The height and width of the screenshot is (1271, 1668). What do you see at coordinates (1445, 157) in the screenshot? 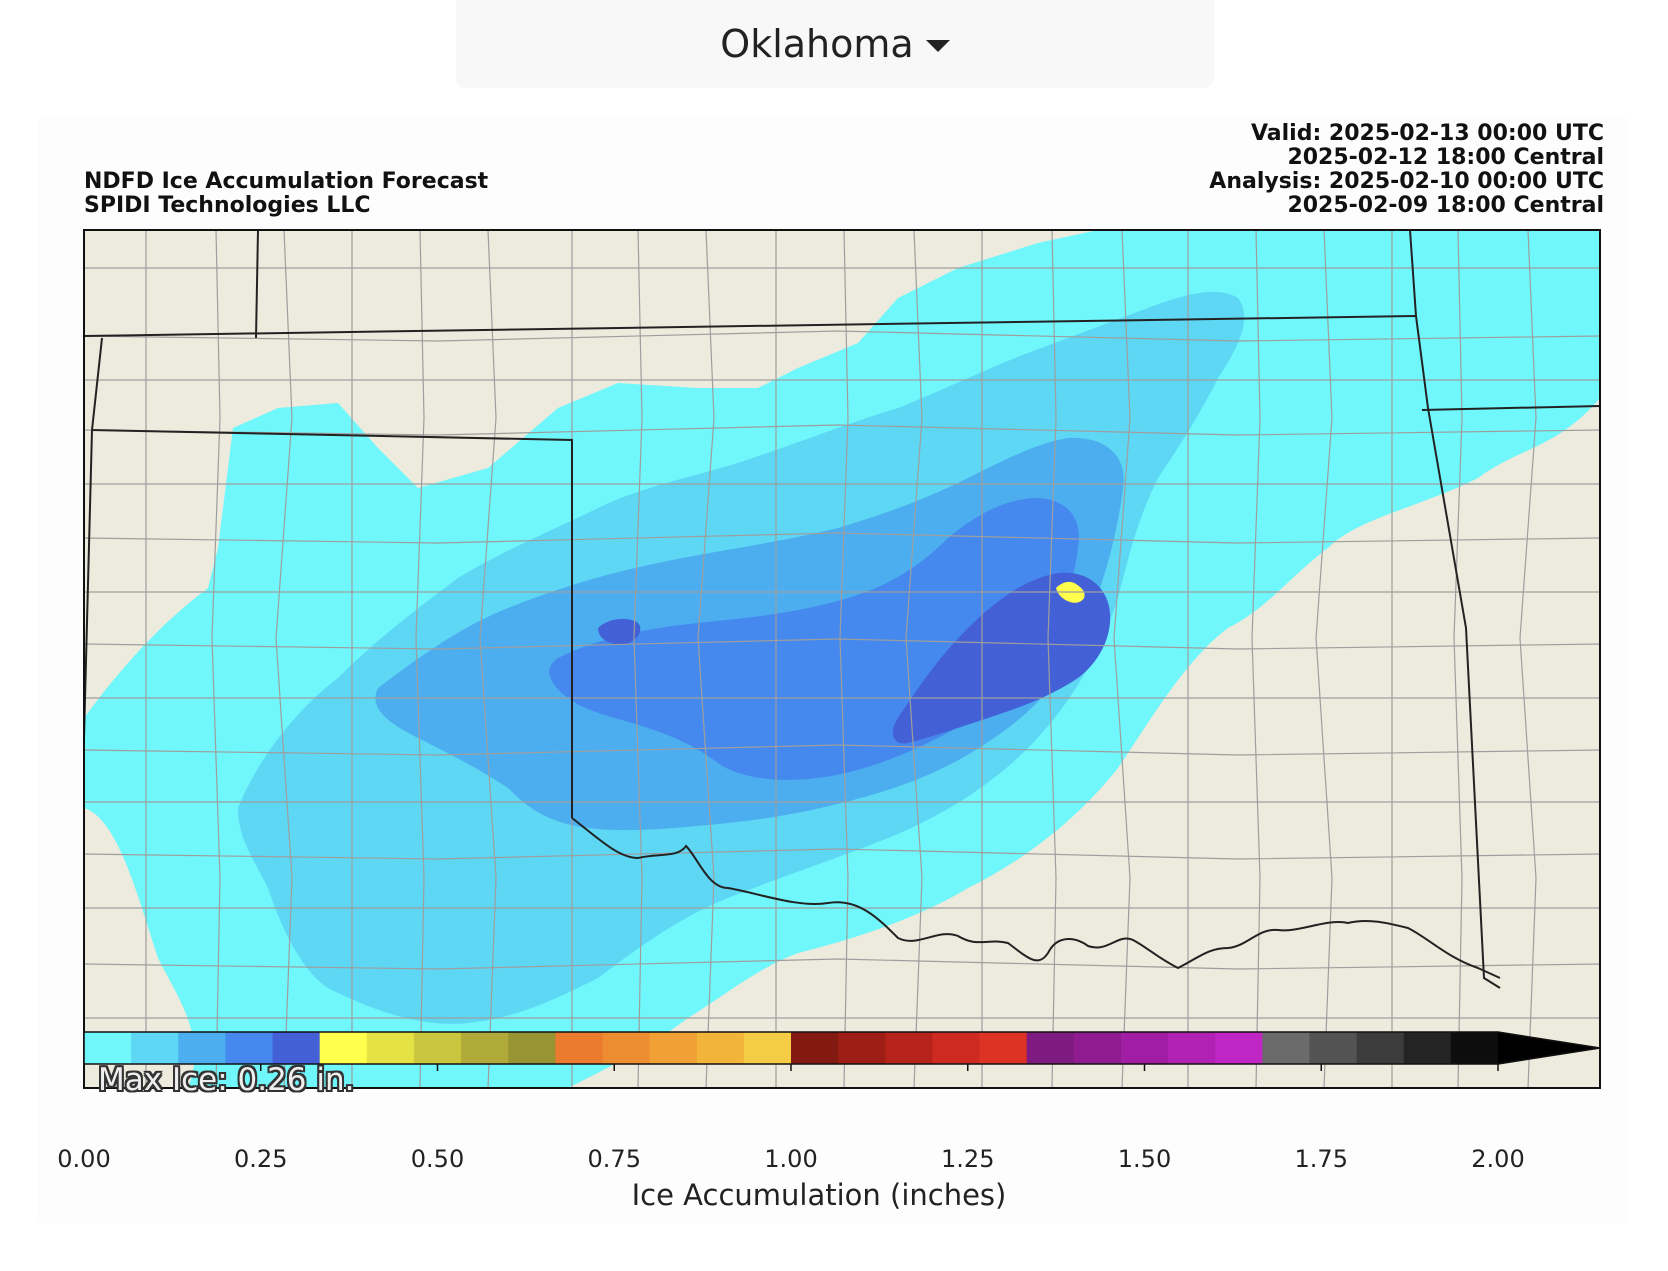
I see `valid-central: 2025-02-12 18:00 Central` at bounding box center [1445, 157].